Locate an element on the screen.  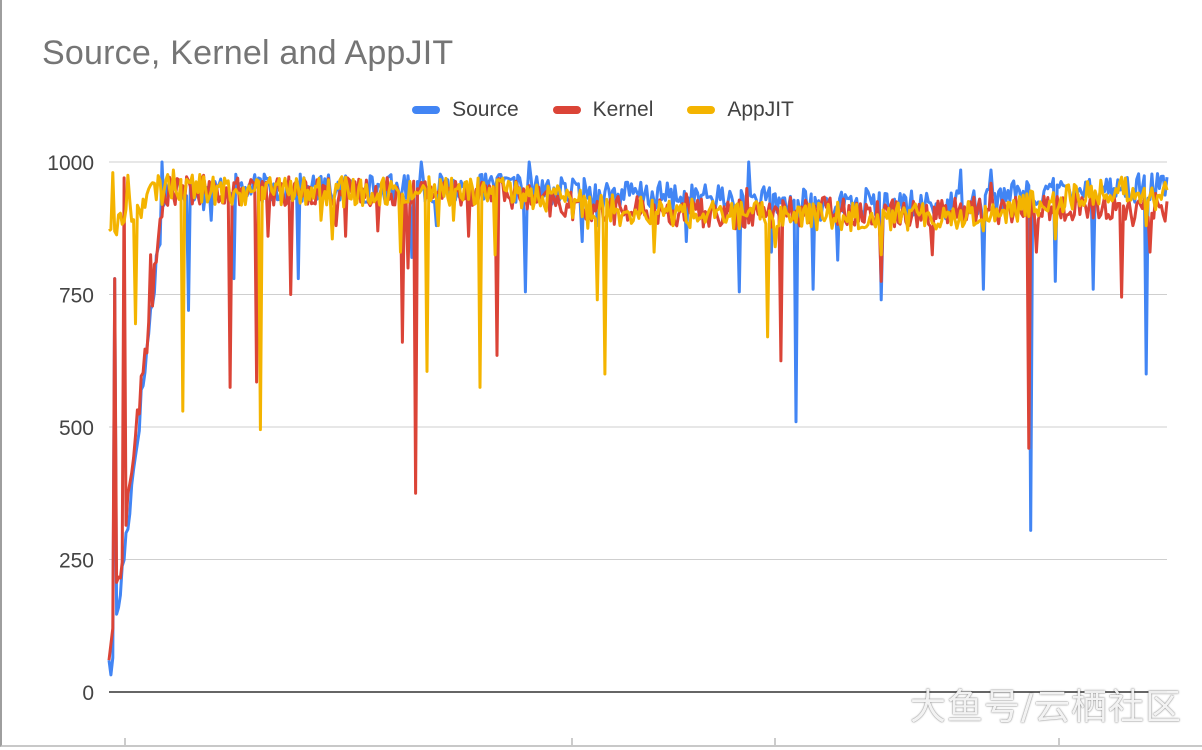
y-tick-label-1000: 1000 is located at coordinates (70, 163).